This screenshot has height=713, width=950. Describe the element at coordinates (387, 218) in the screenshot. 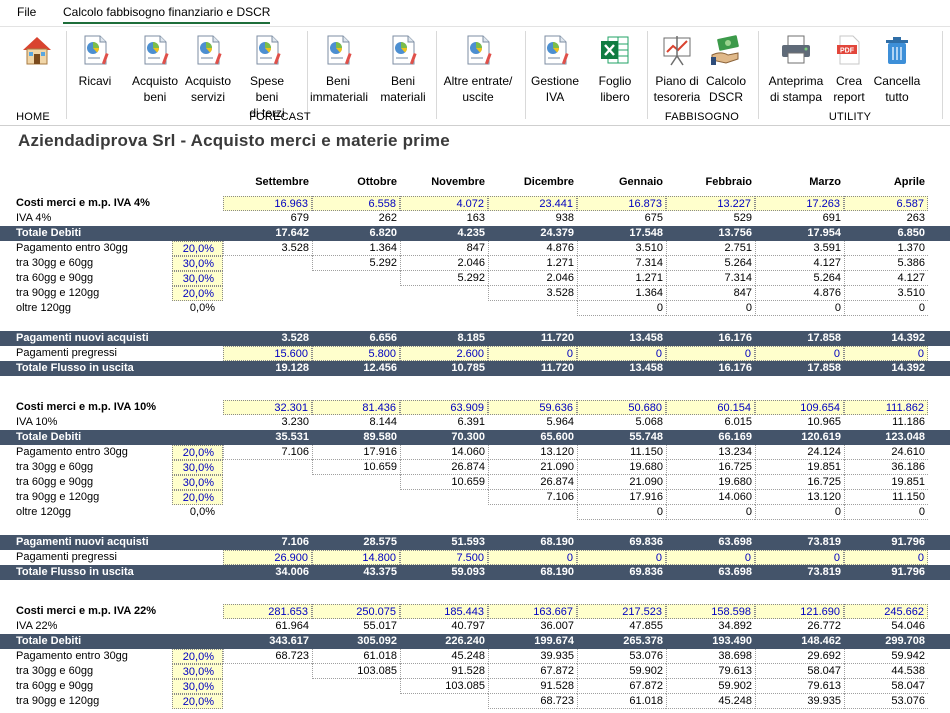

I see `cell-ottobre: 262` at that location.